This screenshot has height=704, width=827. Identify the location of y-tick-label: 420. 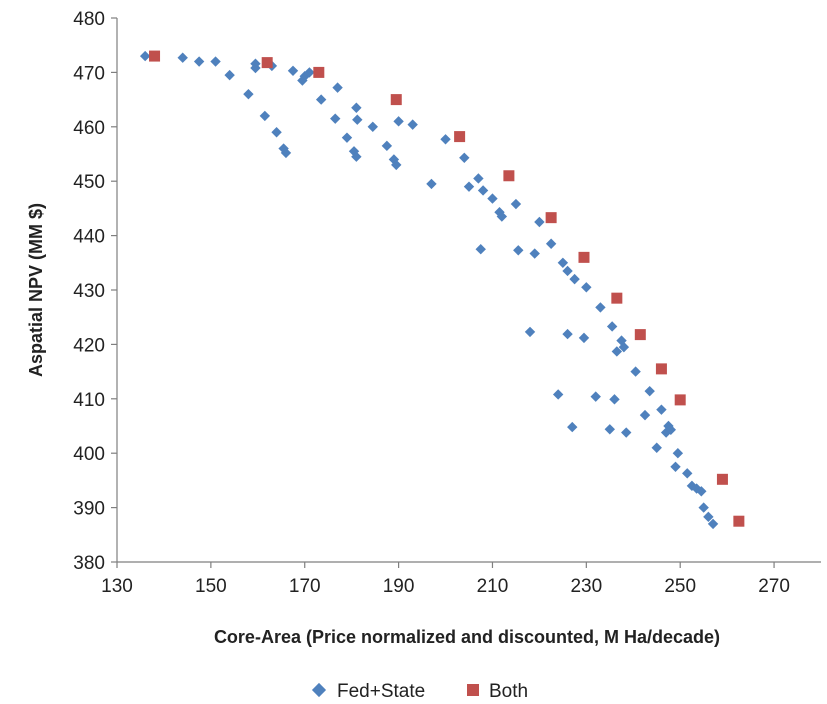
(89, 345).